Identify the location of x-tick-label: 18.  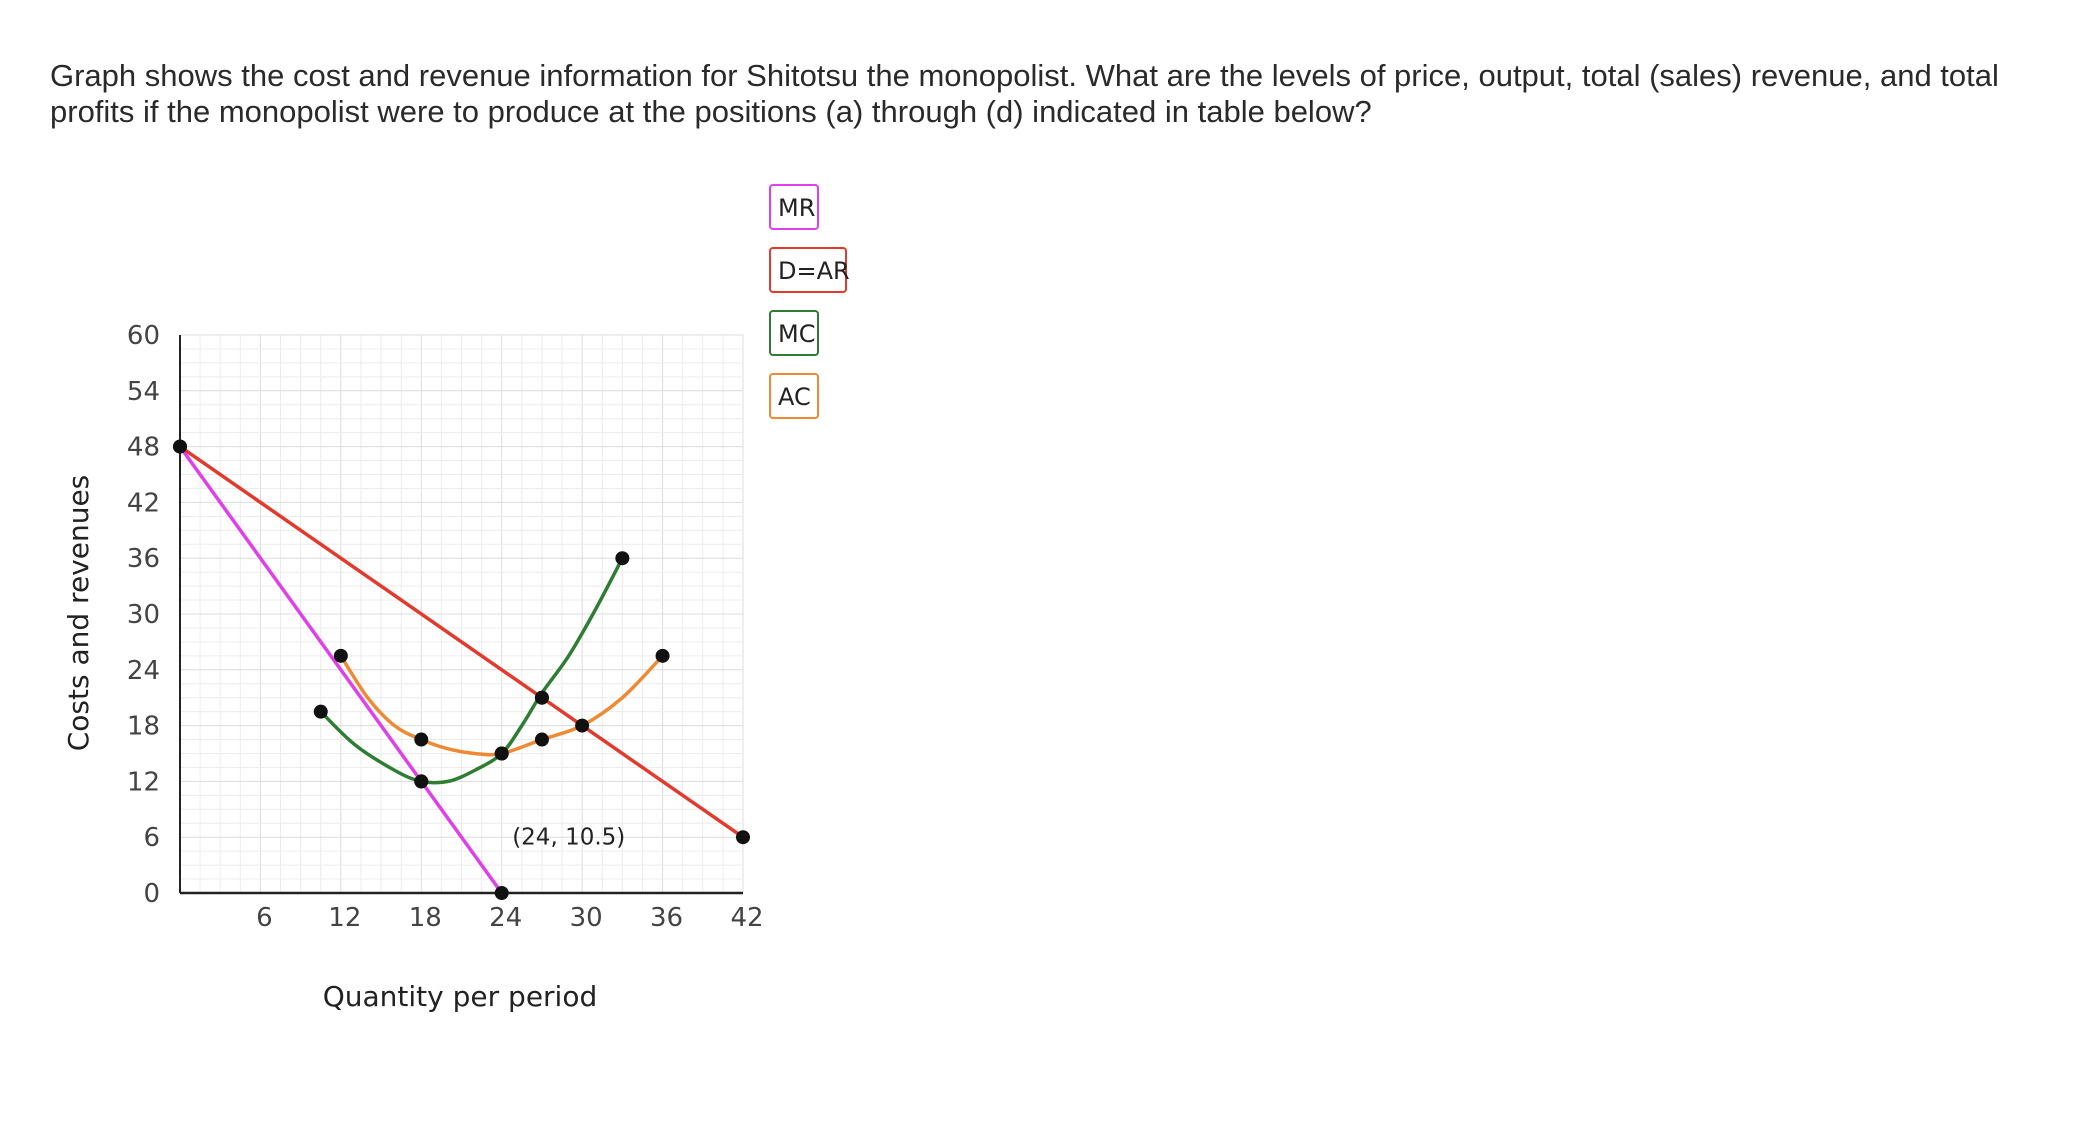
(425, 918).